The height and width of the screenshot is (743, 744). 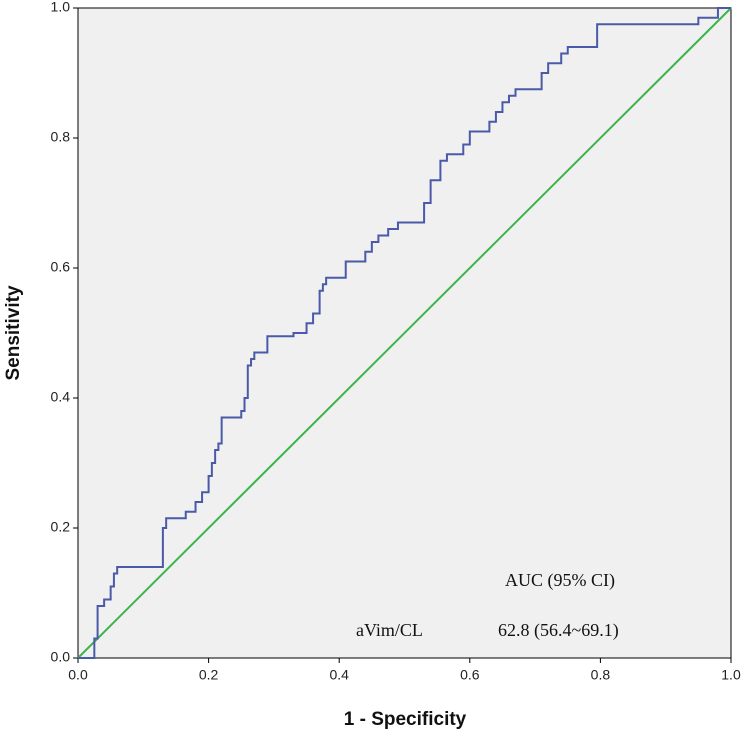 I want to click on y-tick-label: 0.0, so click(x=61, y=657).